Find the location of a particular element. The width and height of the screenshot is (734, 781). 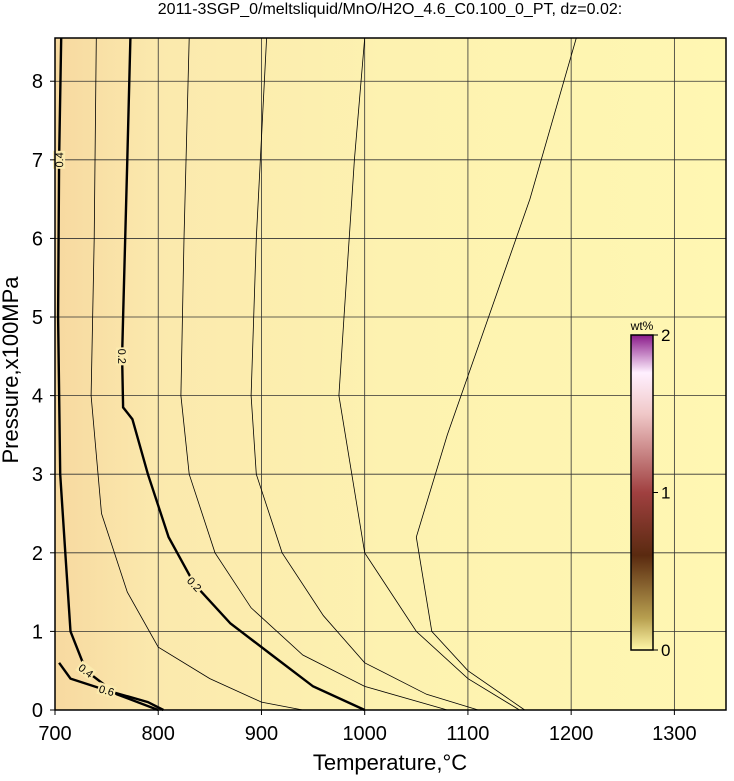

colorbar is located at coordinates (642, 492).